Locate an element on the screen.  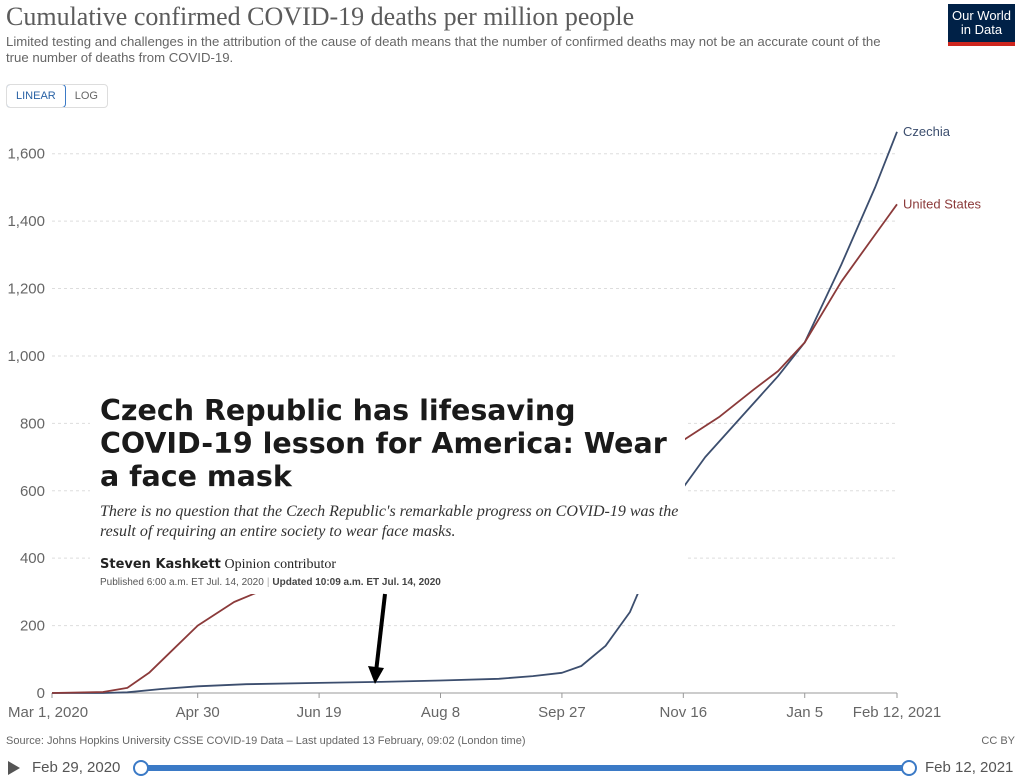
timeline-start-handle is located at coordinates (141, 768).